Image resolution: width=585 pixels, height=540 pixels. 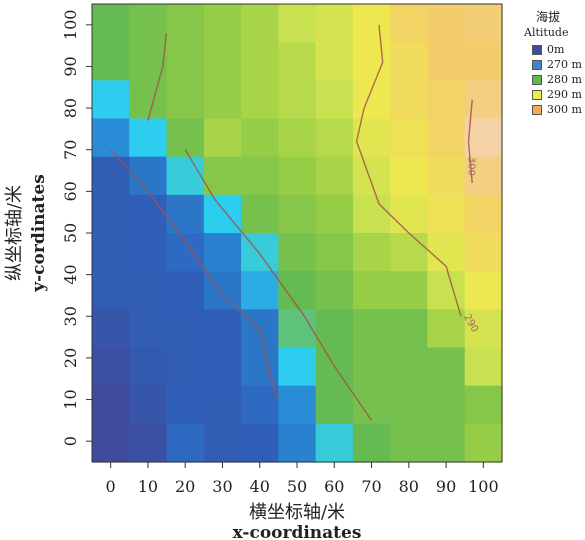 I want to click on y-axis-title-en: y-cordinates, so click(x=39, y=233).